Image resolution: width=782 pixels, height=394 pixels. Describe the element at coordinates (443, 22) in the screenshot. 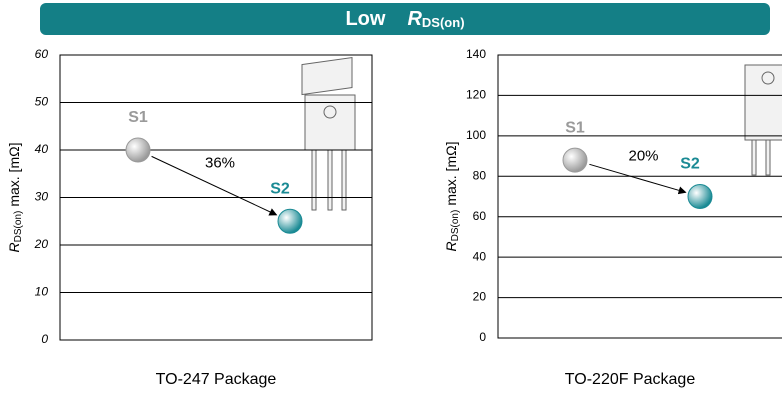

I see `title-subscript: DS(on)` at that location.